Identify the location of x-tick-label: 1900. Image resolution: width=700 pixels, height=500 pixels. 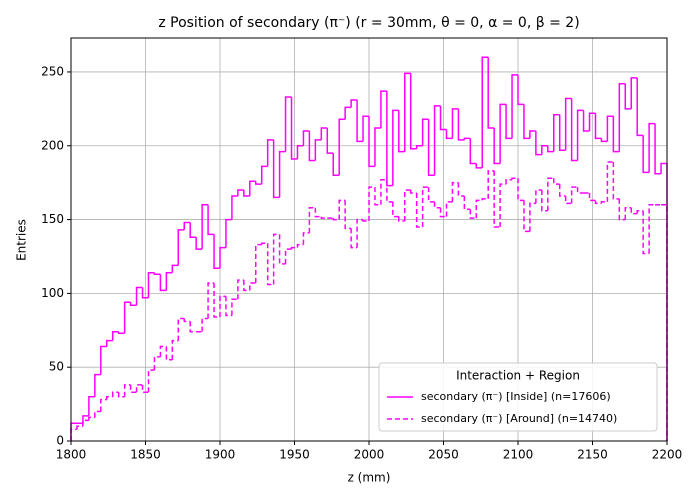
(220, 455).